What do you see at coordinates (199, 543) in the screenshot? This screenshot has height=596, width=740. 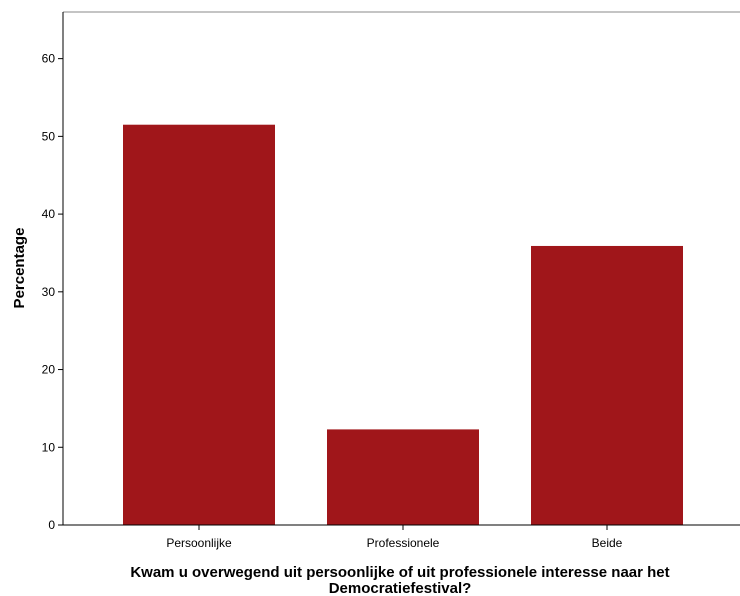 I see `x-tick-label-persoonlijke: Persoonlijke` at bounding box center [199, 543].